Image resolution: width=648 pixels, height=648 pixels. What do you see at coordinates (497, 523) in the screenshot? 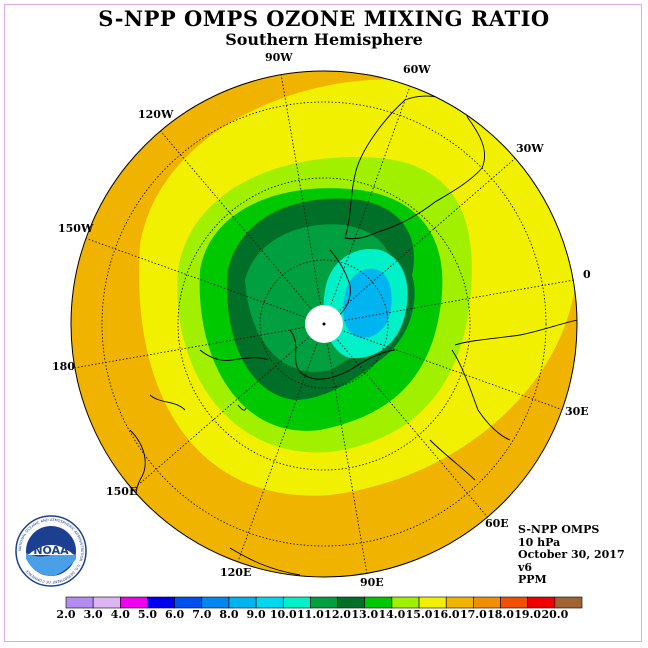
I see `lon-label-60e: 60E` at bounding box center [497, 523].